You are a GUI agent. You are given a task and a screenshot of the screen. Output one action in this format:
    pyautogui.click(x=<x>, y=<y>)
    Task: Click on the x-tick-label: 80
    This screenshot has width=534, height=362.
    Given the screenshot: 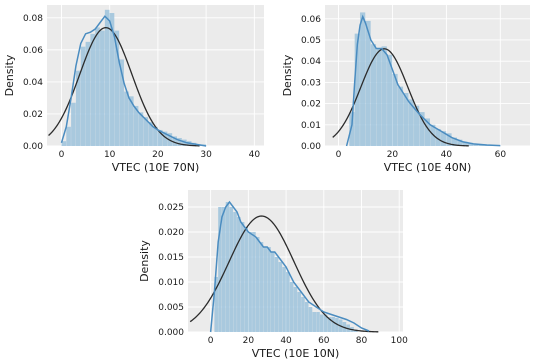 What is the action you would take?
    pyautogui.click(x=362, y=341)
    